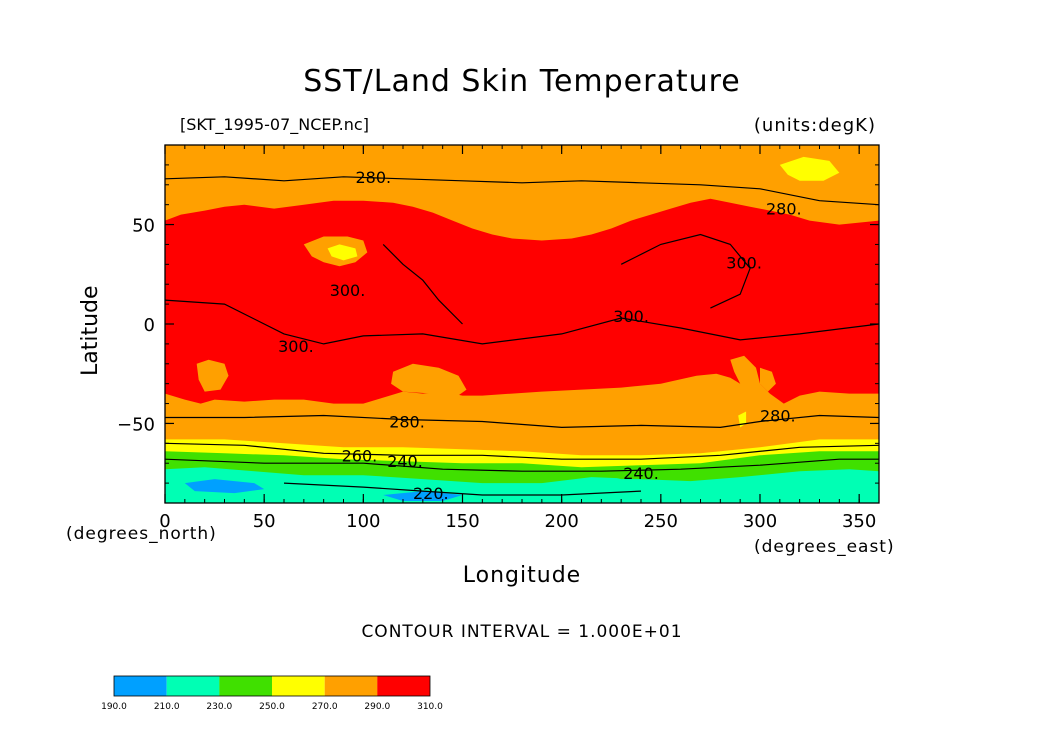 The width and height of the screenshot is (1044, 739). Describe the element at coordinates (462, 521) in the screenshot. I see `x-tick-label: 150` at that location.